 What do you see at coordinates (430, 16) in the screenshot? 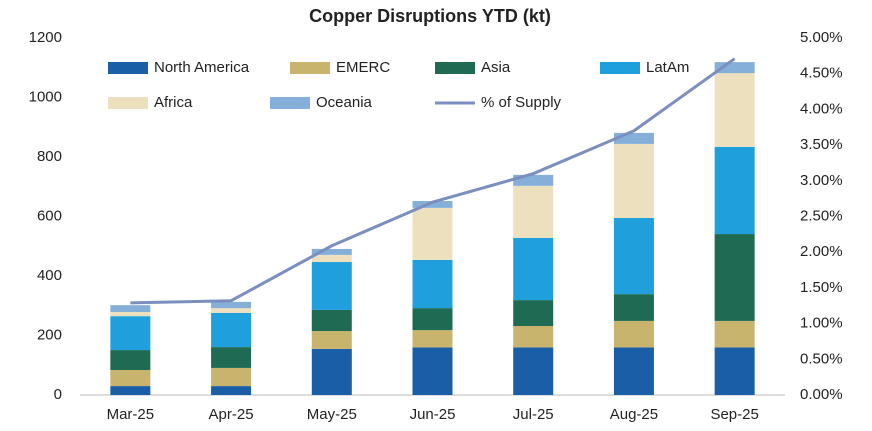
I see `chart-title: Copper Disruptions YTD (kt)` at bounding box center [430, 16].